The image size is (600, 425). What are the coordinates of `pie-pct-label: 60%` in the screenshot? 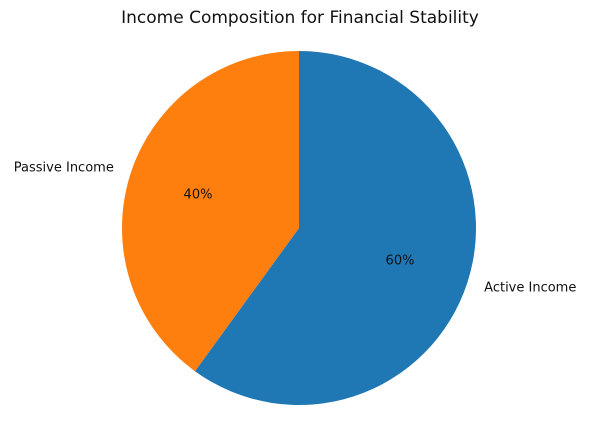 It's located at (400, 260).